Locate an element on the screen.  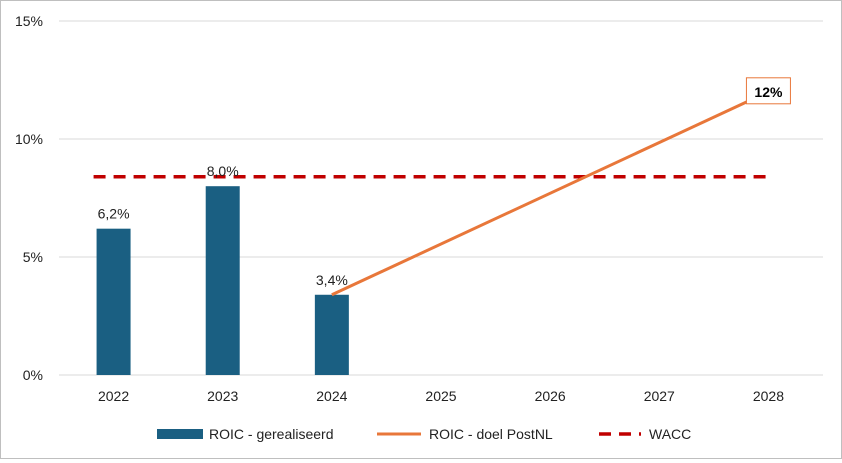
x-tick-label: 2028 is located at coordinates (768, 396).